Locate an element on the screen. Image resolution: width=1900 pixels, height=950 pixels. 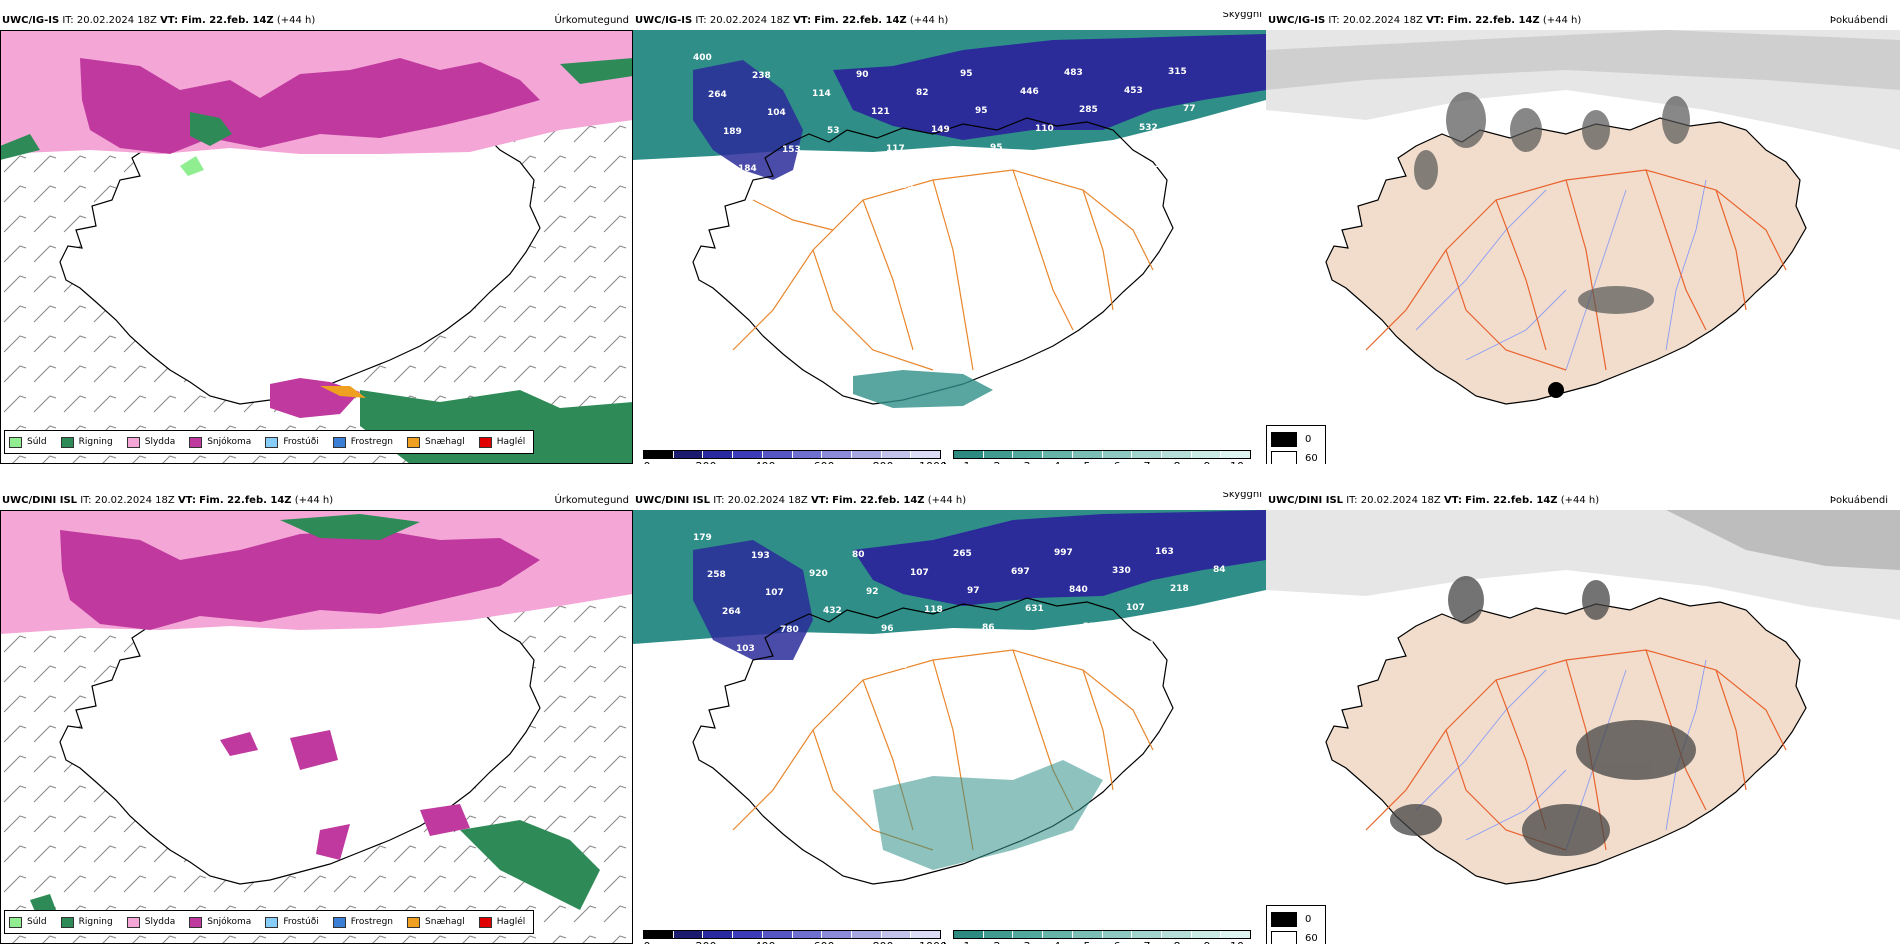
cloud-base-label: 117 is located at coordinates (895, 149).